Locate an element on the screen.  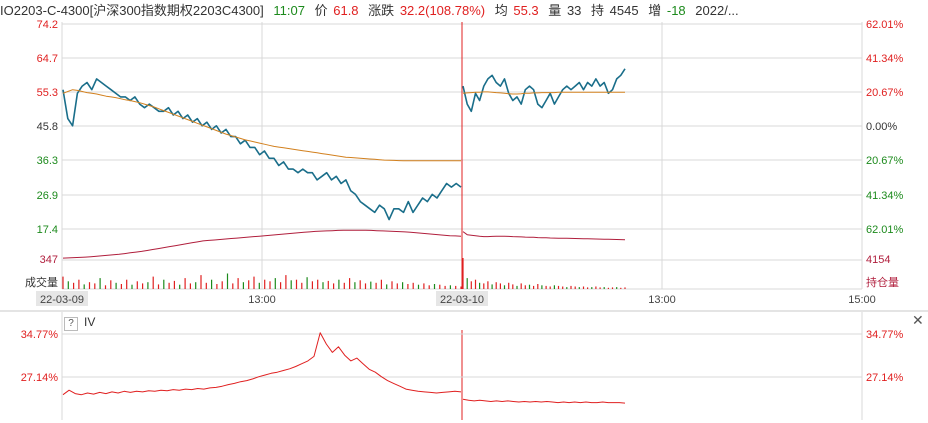
y-tick-label-pct: 0.00% is located at coordinates (881, 127).